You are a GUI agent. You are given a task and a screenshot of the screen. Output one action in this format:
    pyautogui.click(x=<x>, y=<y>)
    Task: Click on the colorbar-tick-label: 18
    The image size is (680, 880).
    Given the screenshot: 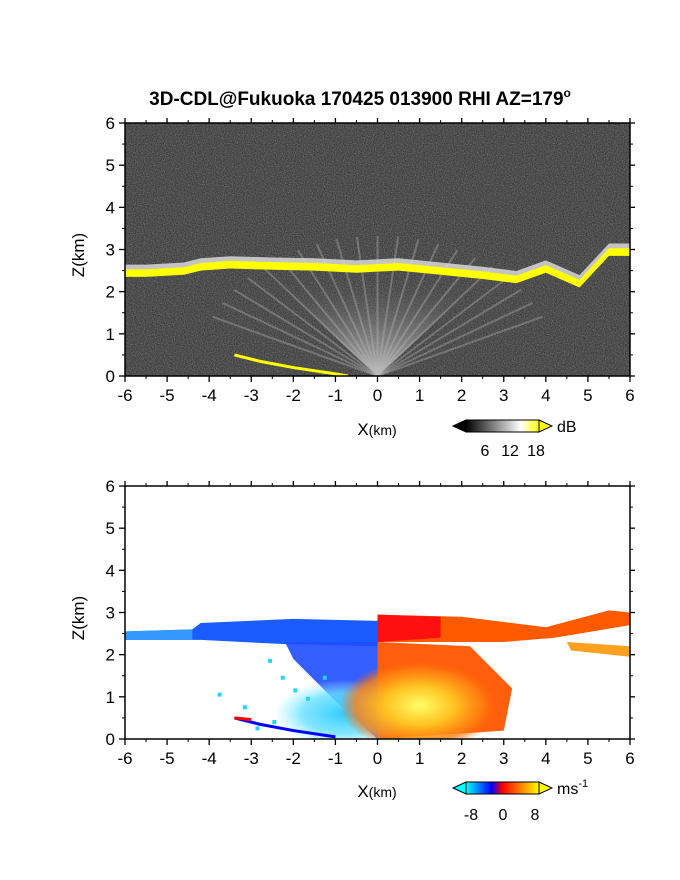 What is the action you would take?
    pyautogui.click(x=536, y=451)
    